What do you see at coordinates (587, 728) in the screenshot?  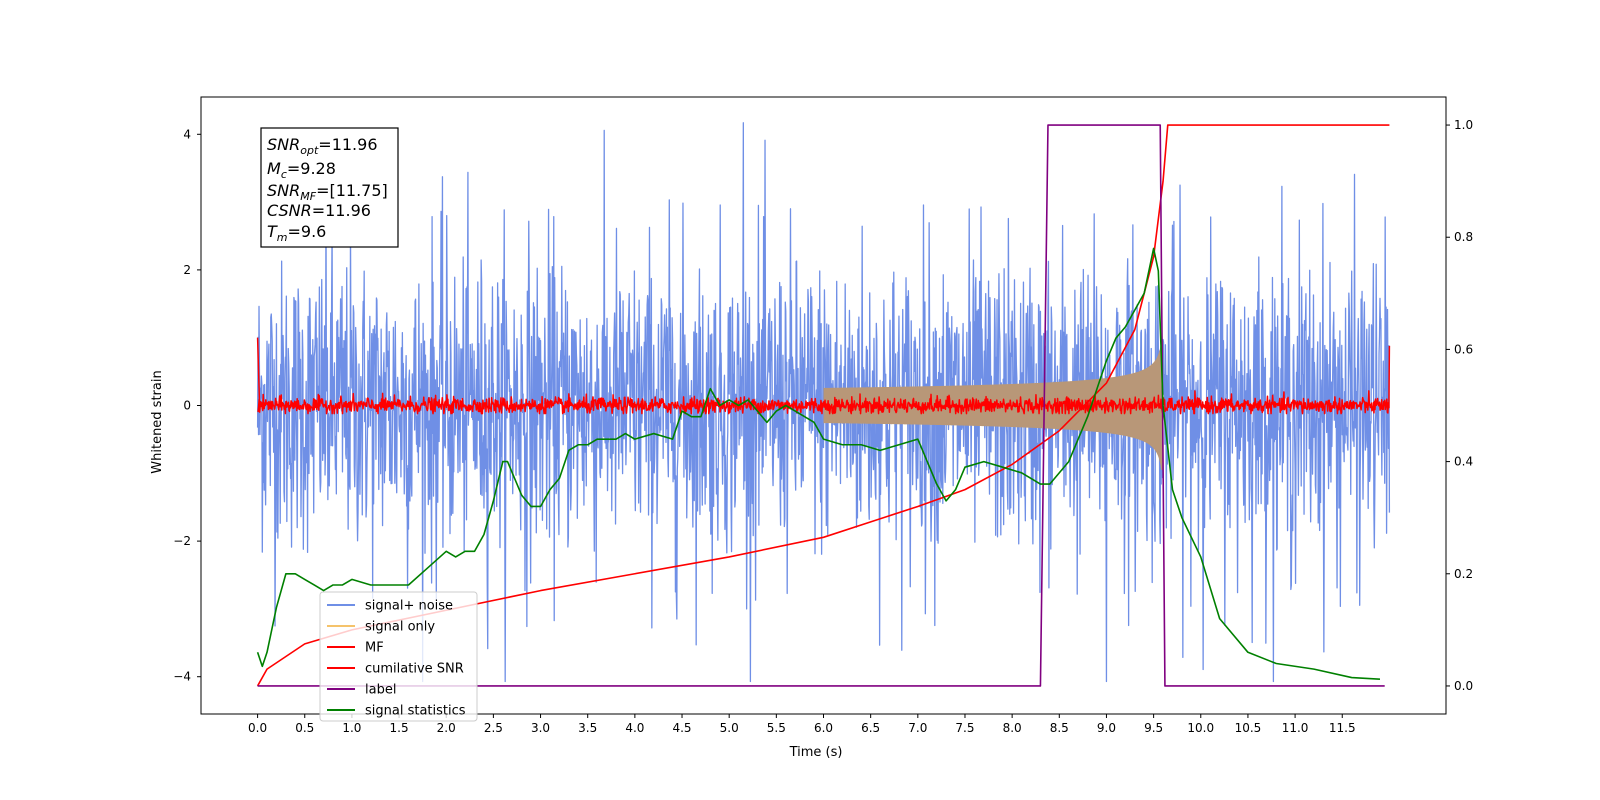 I see `x-tick-label: 3.5` at bounding box center [587, 728].